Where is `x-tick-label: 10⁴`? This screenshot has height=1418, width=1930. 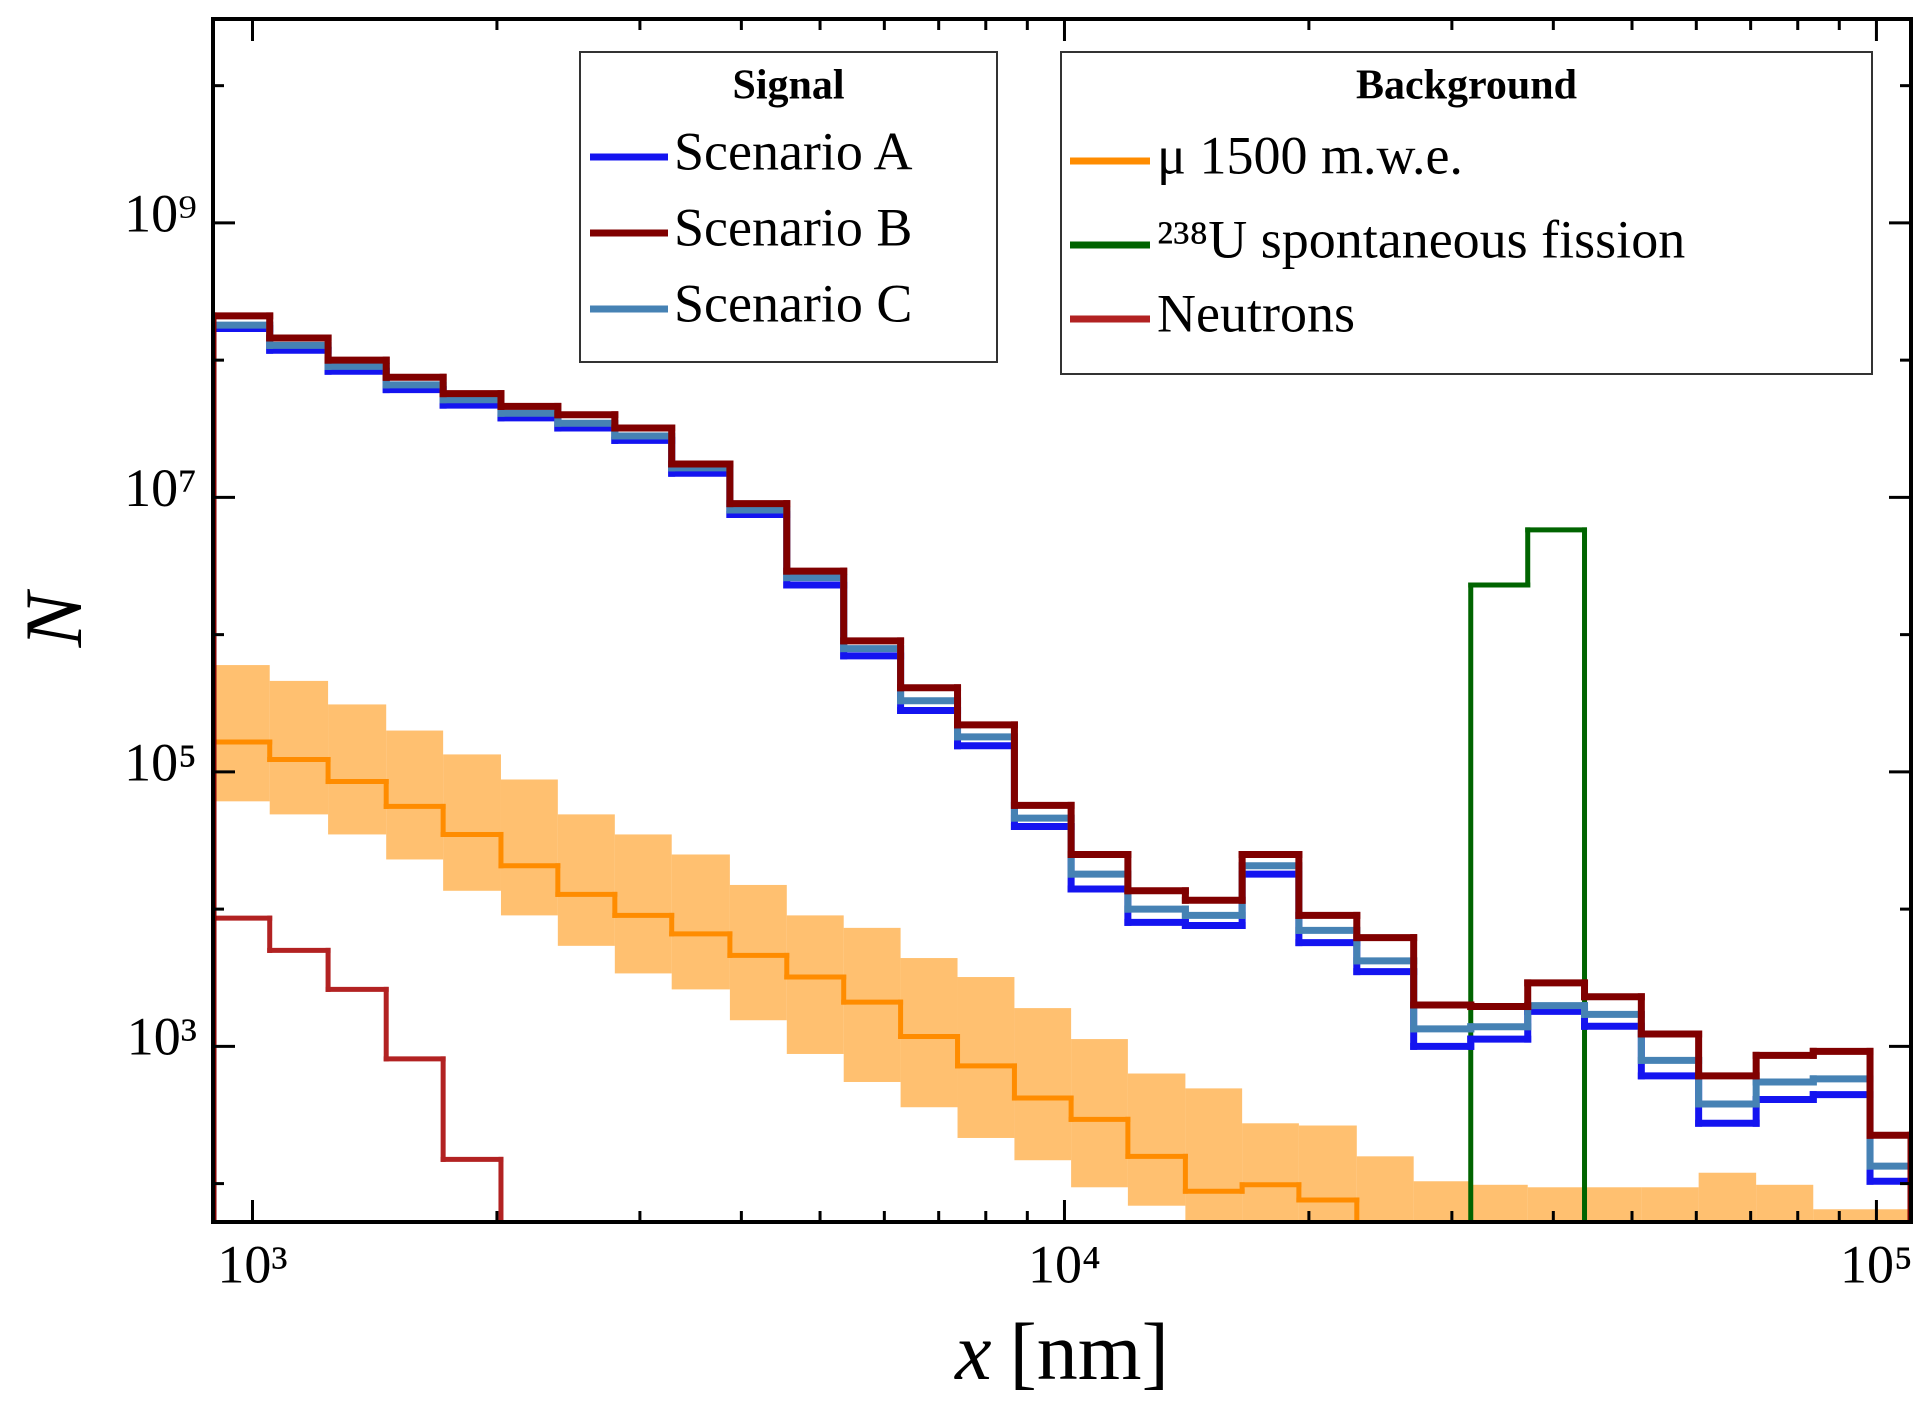 x-tick-label: 10⁴ is located at coordinates (1064, 1264).